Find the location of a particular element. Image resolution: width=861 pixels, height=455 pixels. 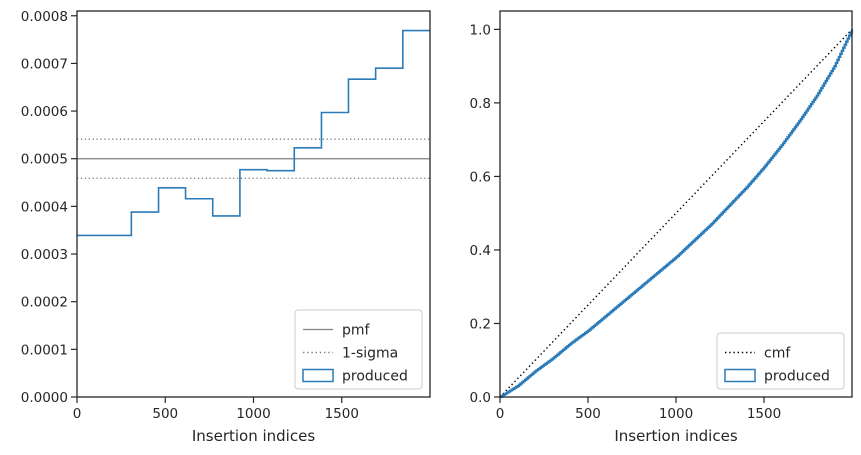

legend: cmf produced is located at coordinates (780, 361).